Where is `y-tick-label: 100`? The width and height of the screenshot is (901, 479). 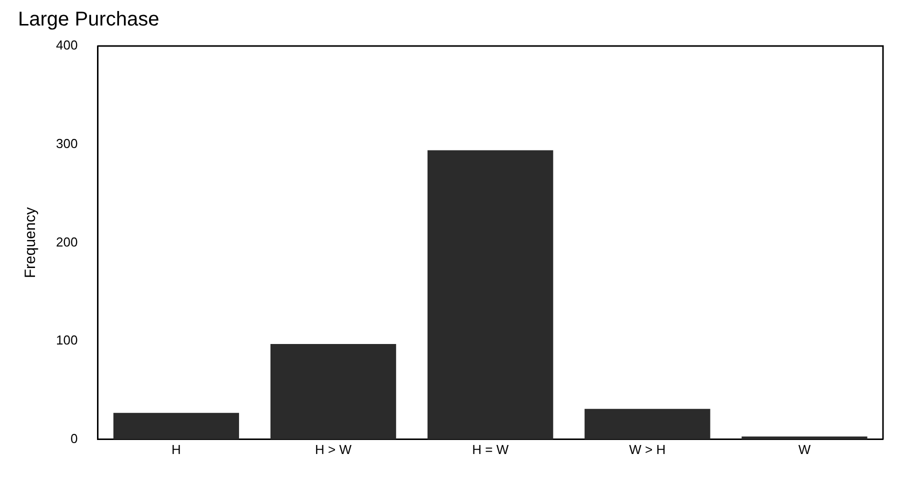
y-tick-label: 100 is located at coordinates (67, 340).